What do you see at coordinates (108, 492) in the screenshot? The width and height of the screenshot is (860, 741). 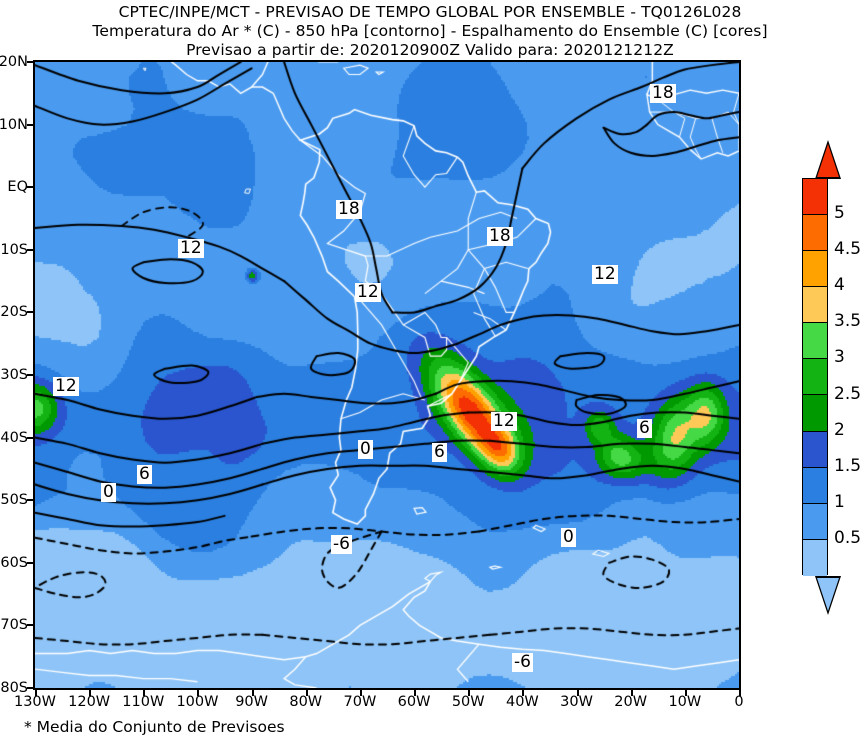 I see `contour-label-0-11: 0` at bounding box center [108, 492].